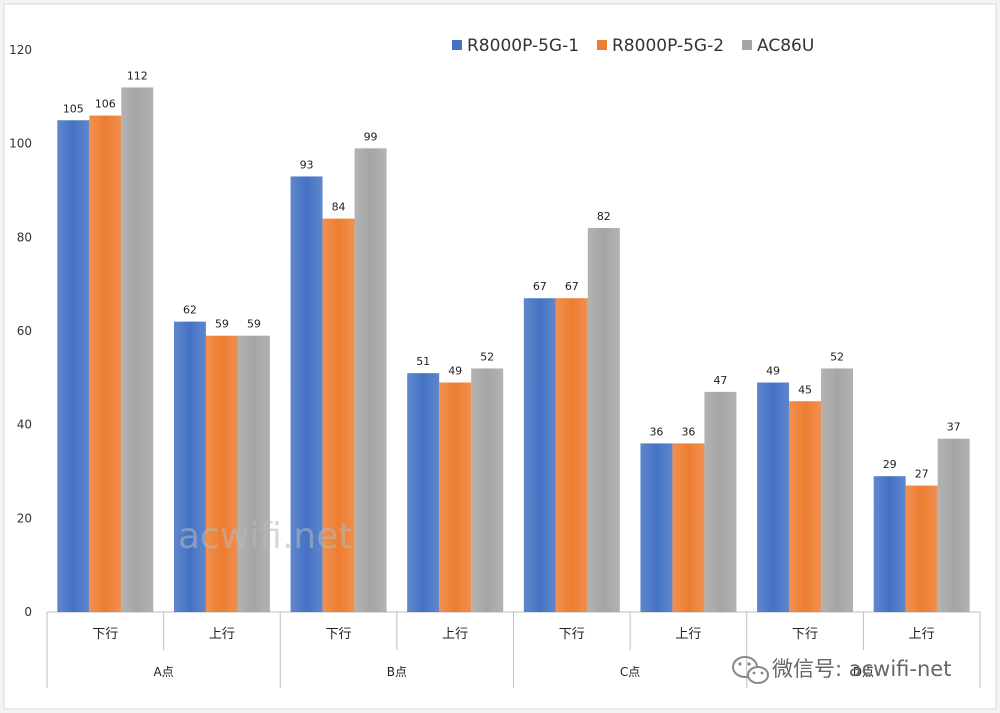 This screenshot has height=713, width=1000. What do you see at coordinates (73, 108) in the screenshot?
I see `data-label: 105` at bounding box center [73, 108].